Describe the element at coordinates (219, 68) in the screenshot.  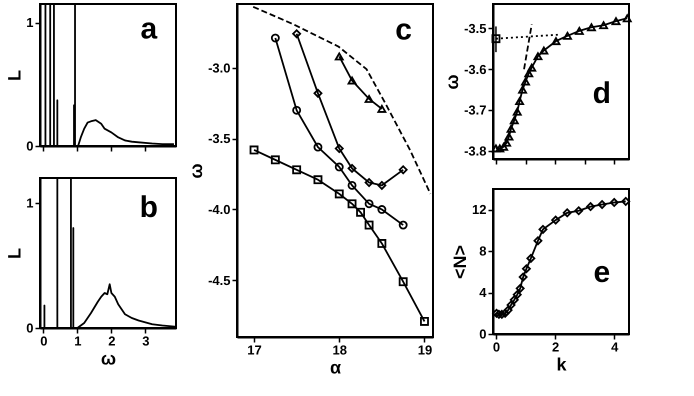
I see `y-tick-label: -3.0` at that location.